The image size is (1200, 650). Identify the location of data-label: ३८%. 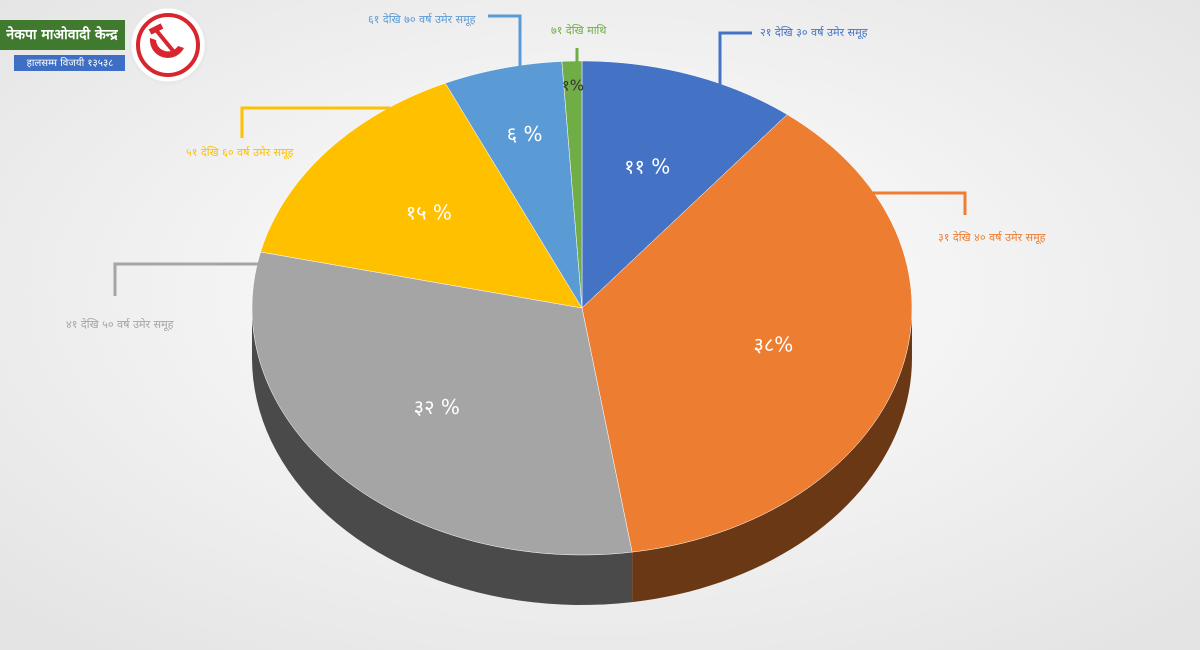
(773, 344).